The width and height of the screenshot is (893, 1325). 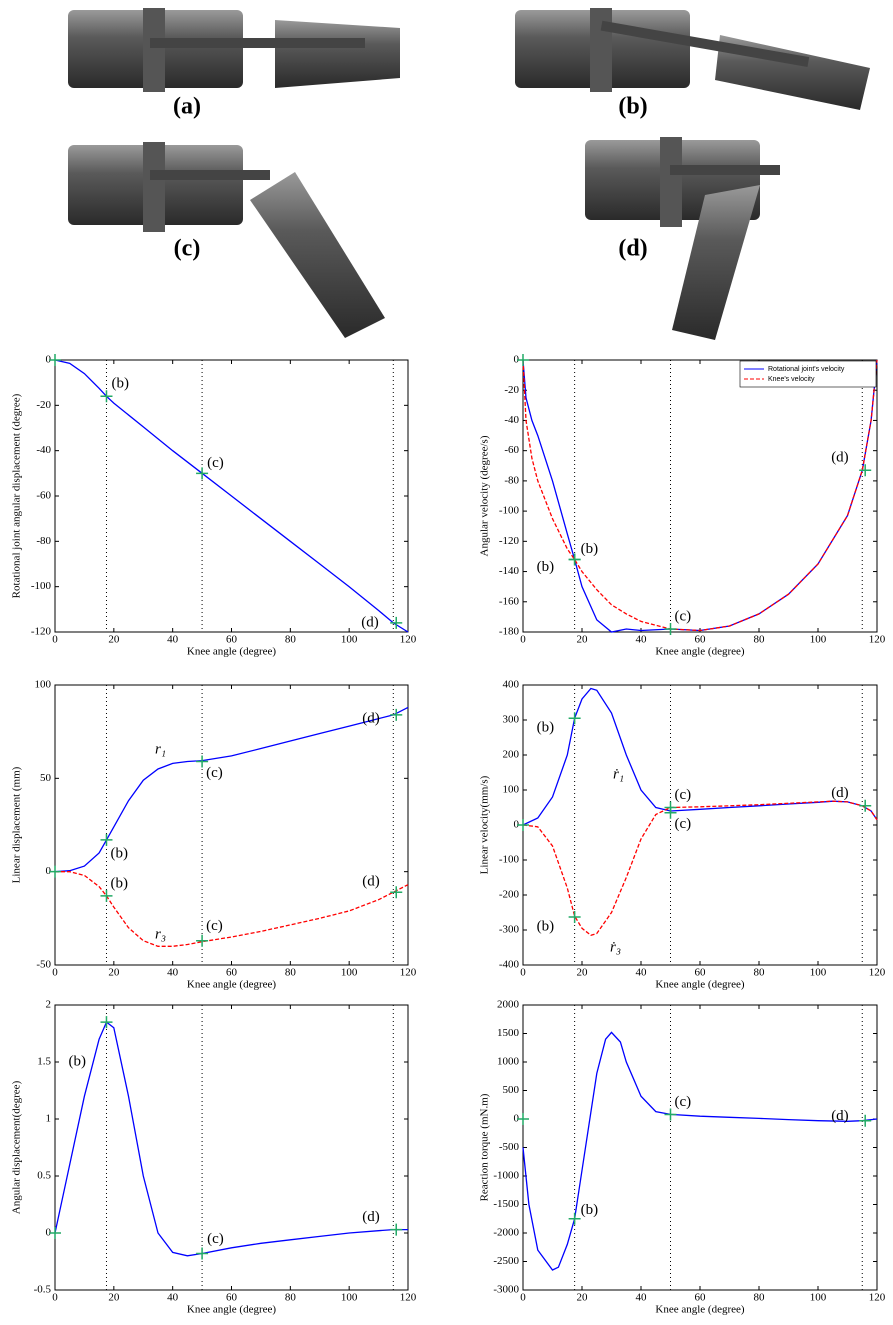 I want to click on y-tick-label: -40, so click(x=511, y=420).